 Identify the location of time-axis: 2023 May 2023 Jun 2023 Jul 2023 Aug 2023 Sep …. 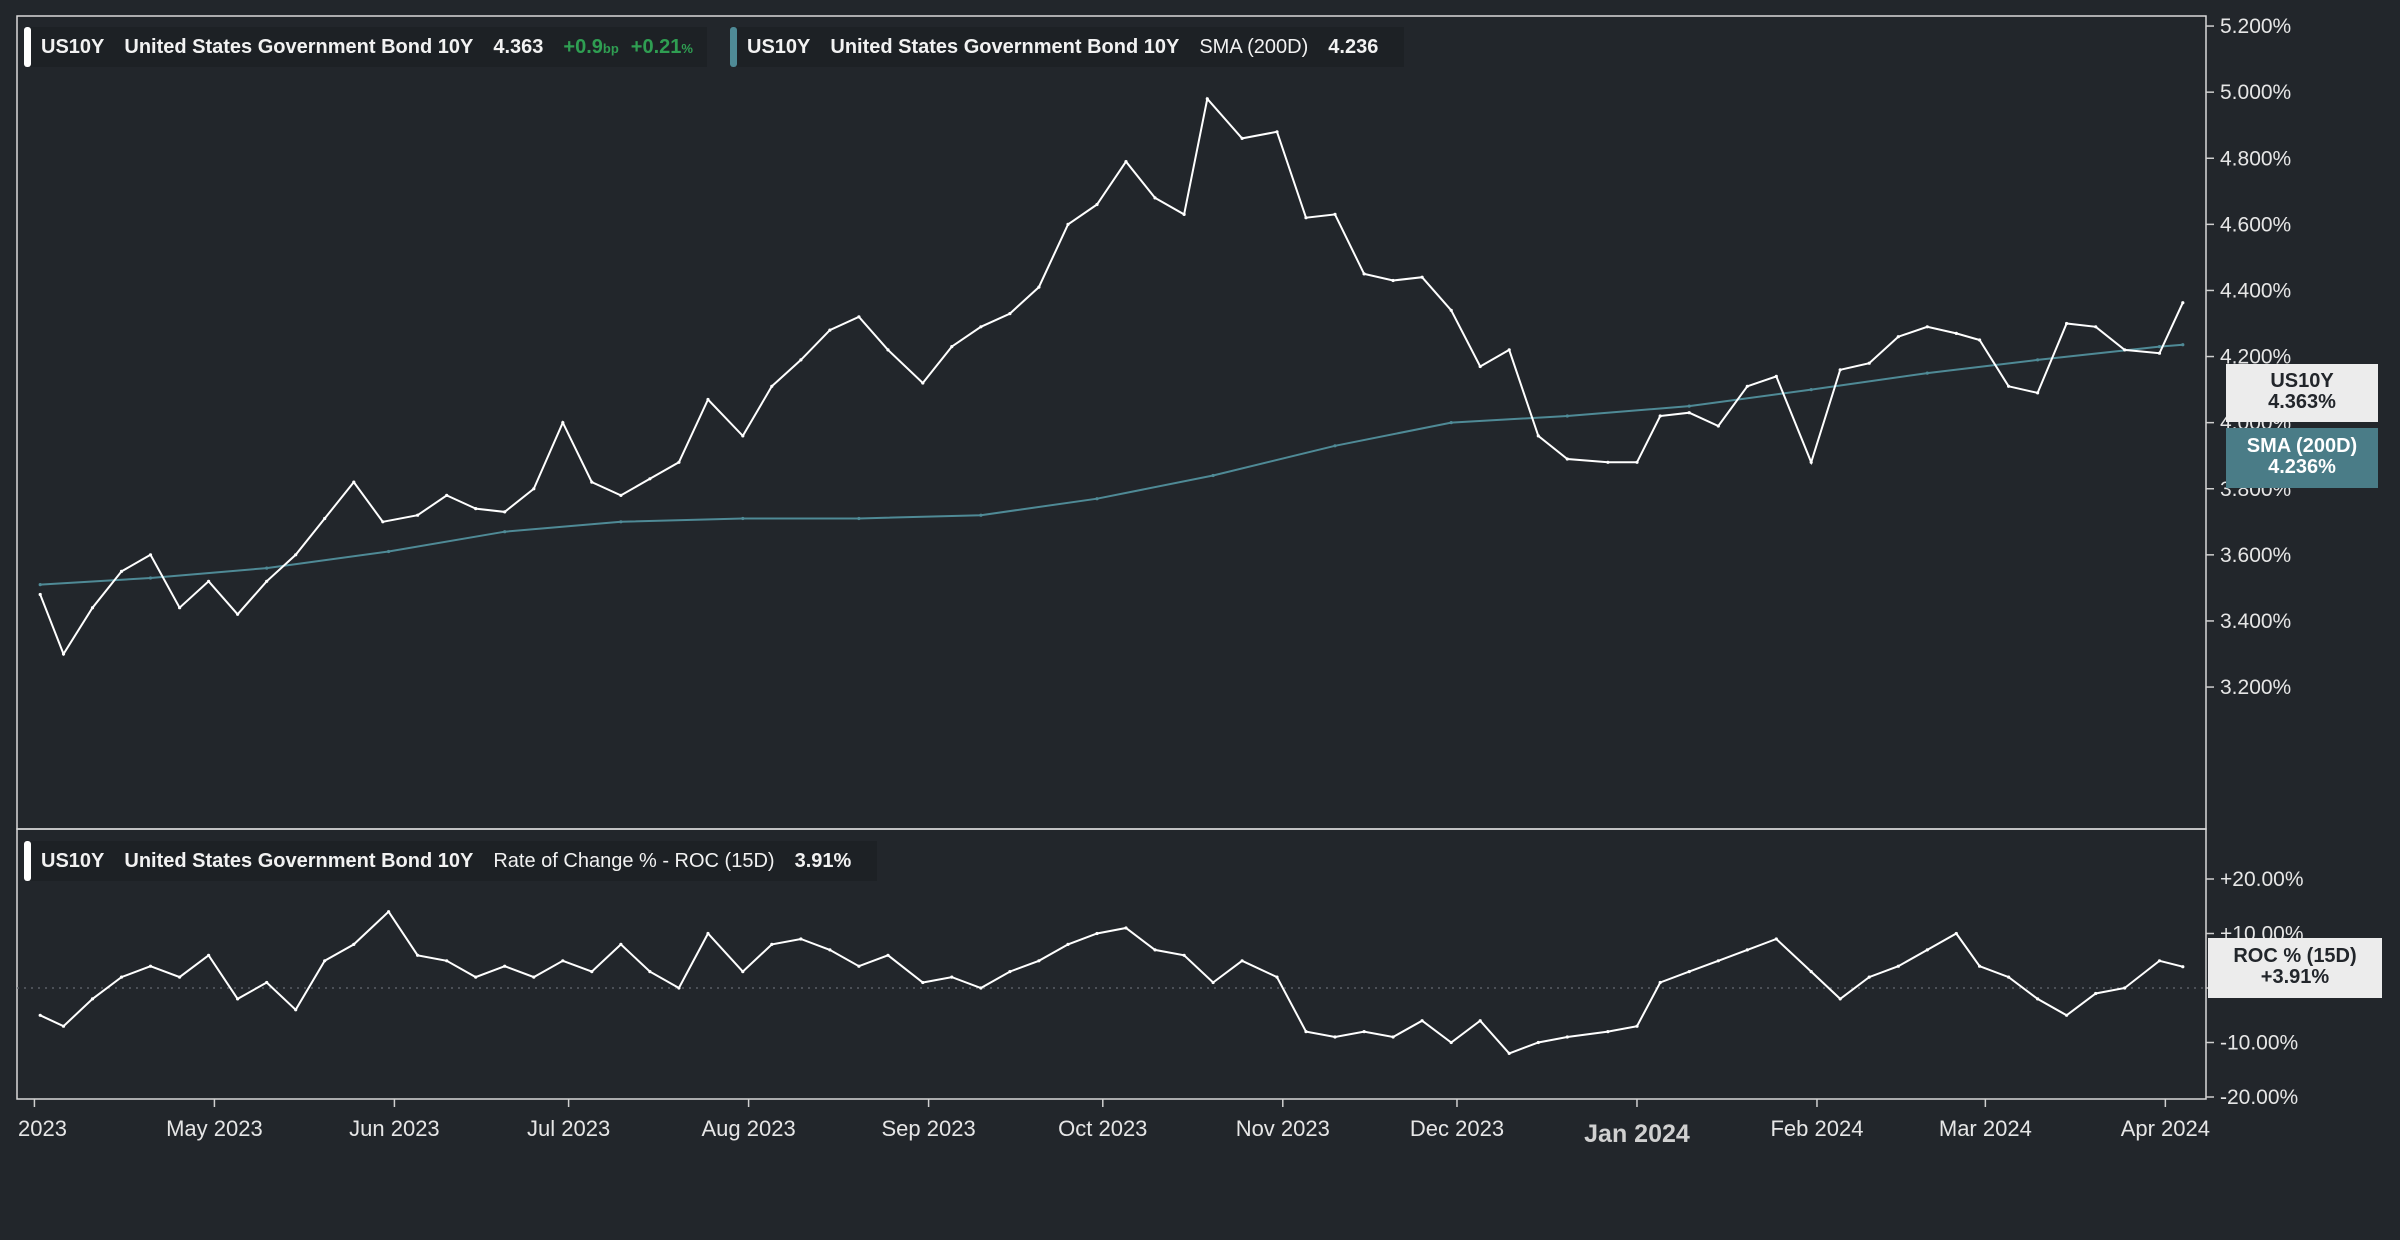
(1114, 1123).